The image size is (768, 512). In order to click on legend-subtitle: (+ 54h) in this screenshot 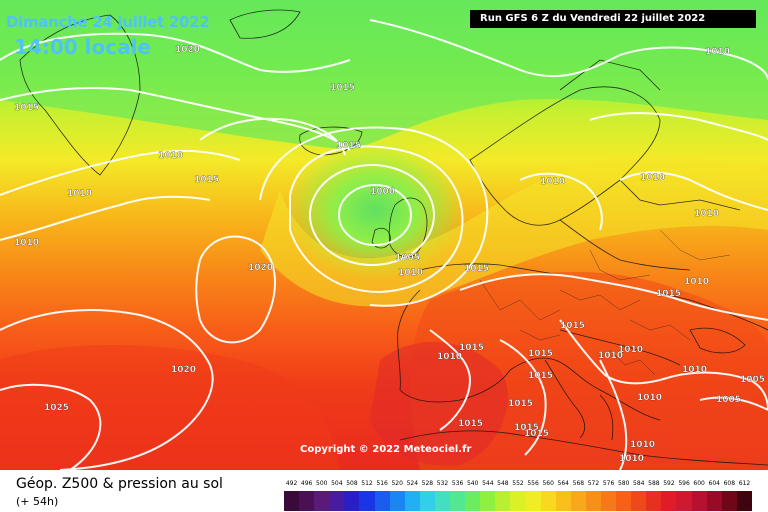, I will do `click(37, 501)`.